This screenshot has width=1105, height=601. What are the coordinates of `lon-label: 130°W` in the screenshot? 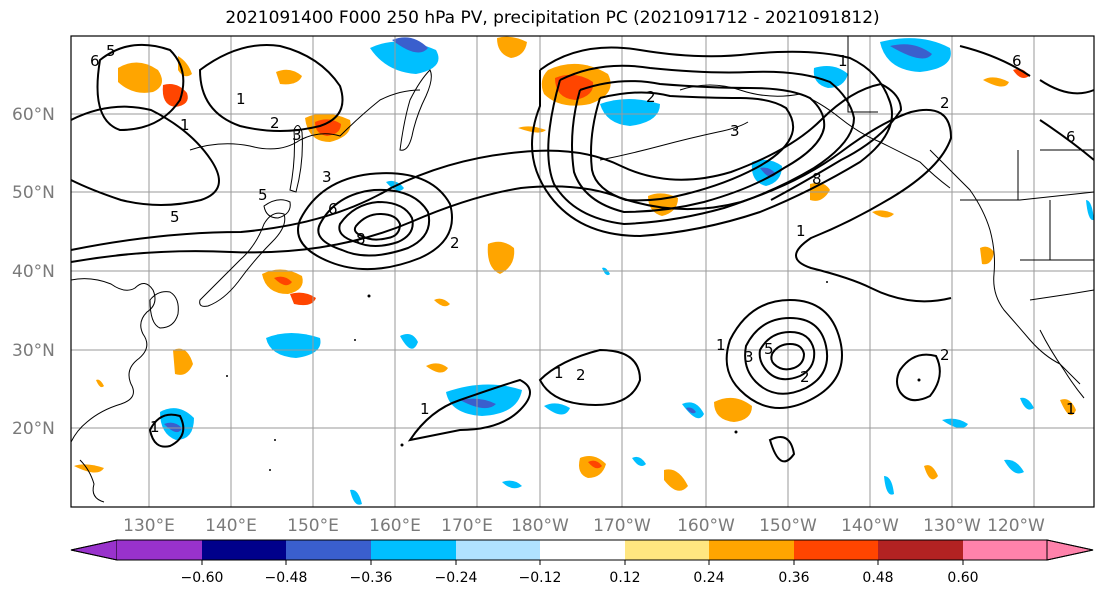 It's located at (952, 526).